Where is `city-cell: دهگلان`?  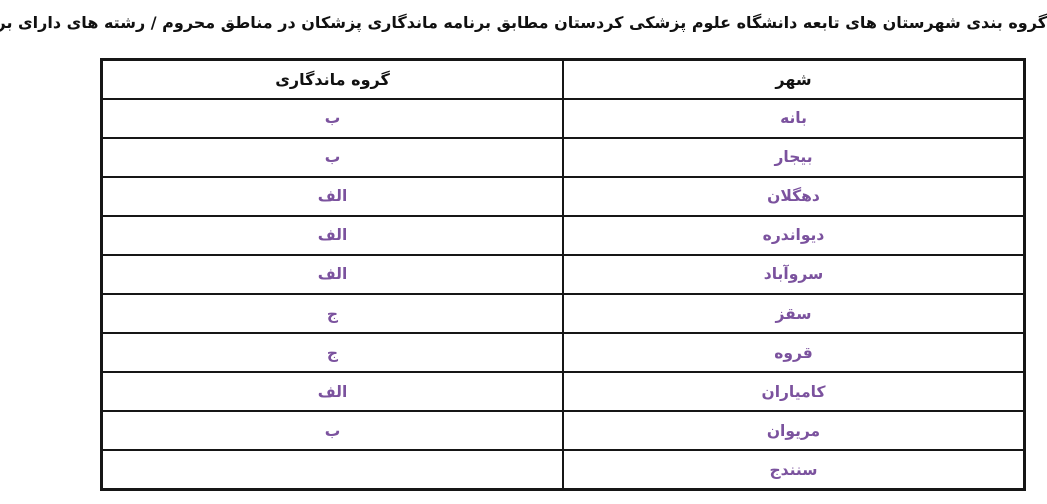 city-cell: دهگلان is located at coordinates (794, 196).